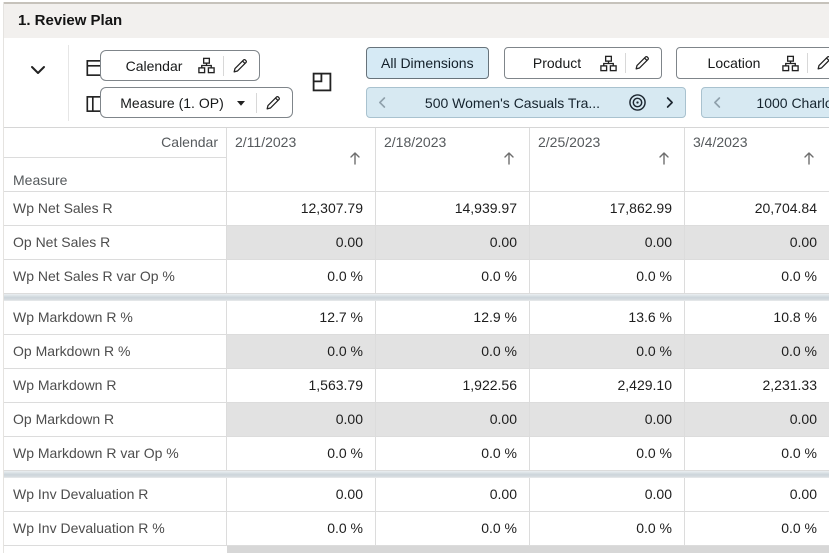 This screenshot has height=553, width=829. I want to click on value-cell: 13.6 %, so click(607, 318).